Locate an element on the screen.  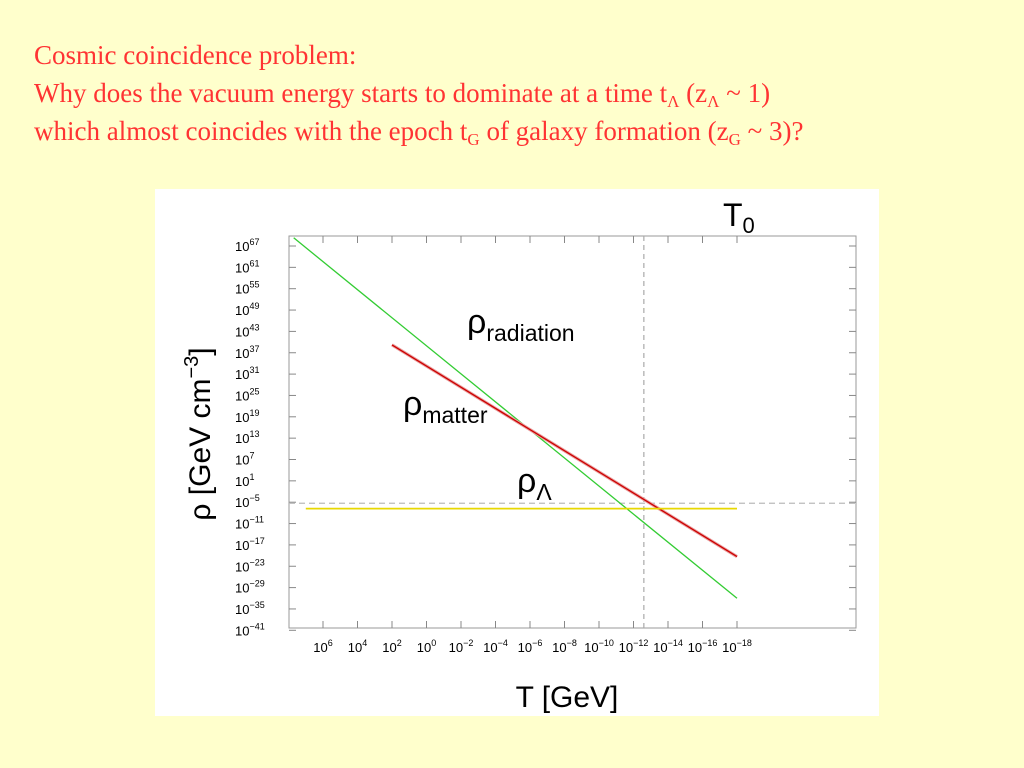
y-tick-label: 1037 is located at coordinates (247, 352).